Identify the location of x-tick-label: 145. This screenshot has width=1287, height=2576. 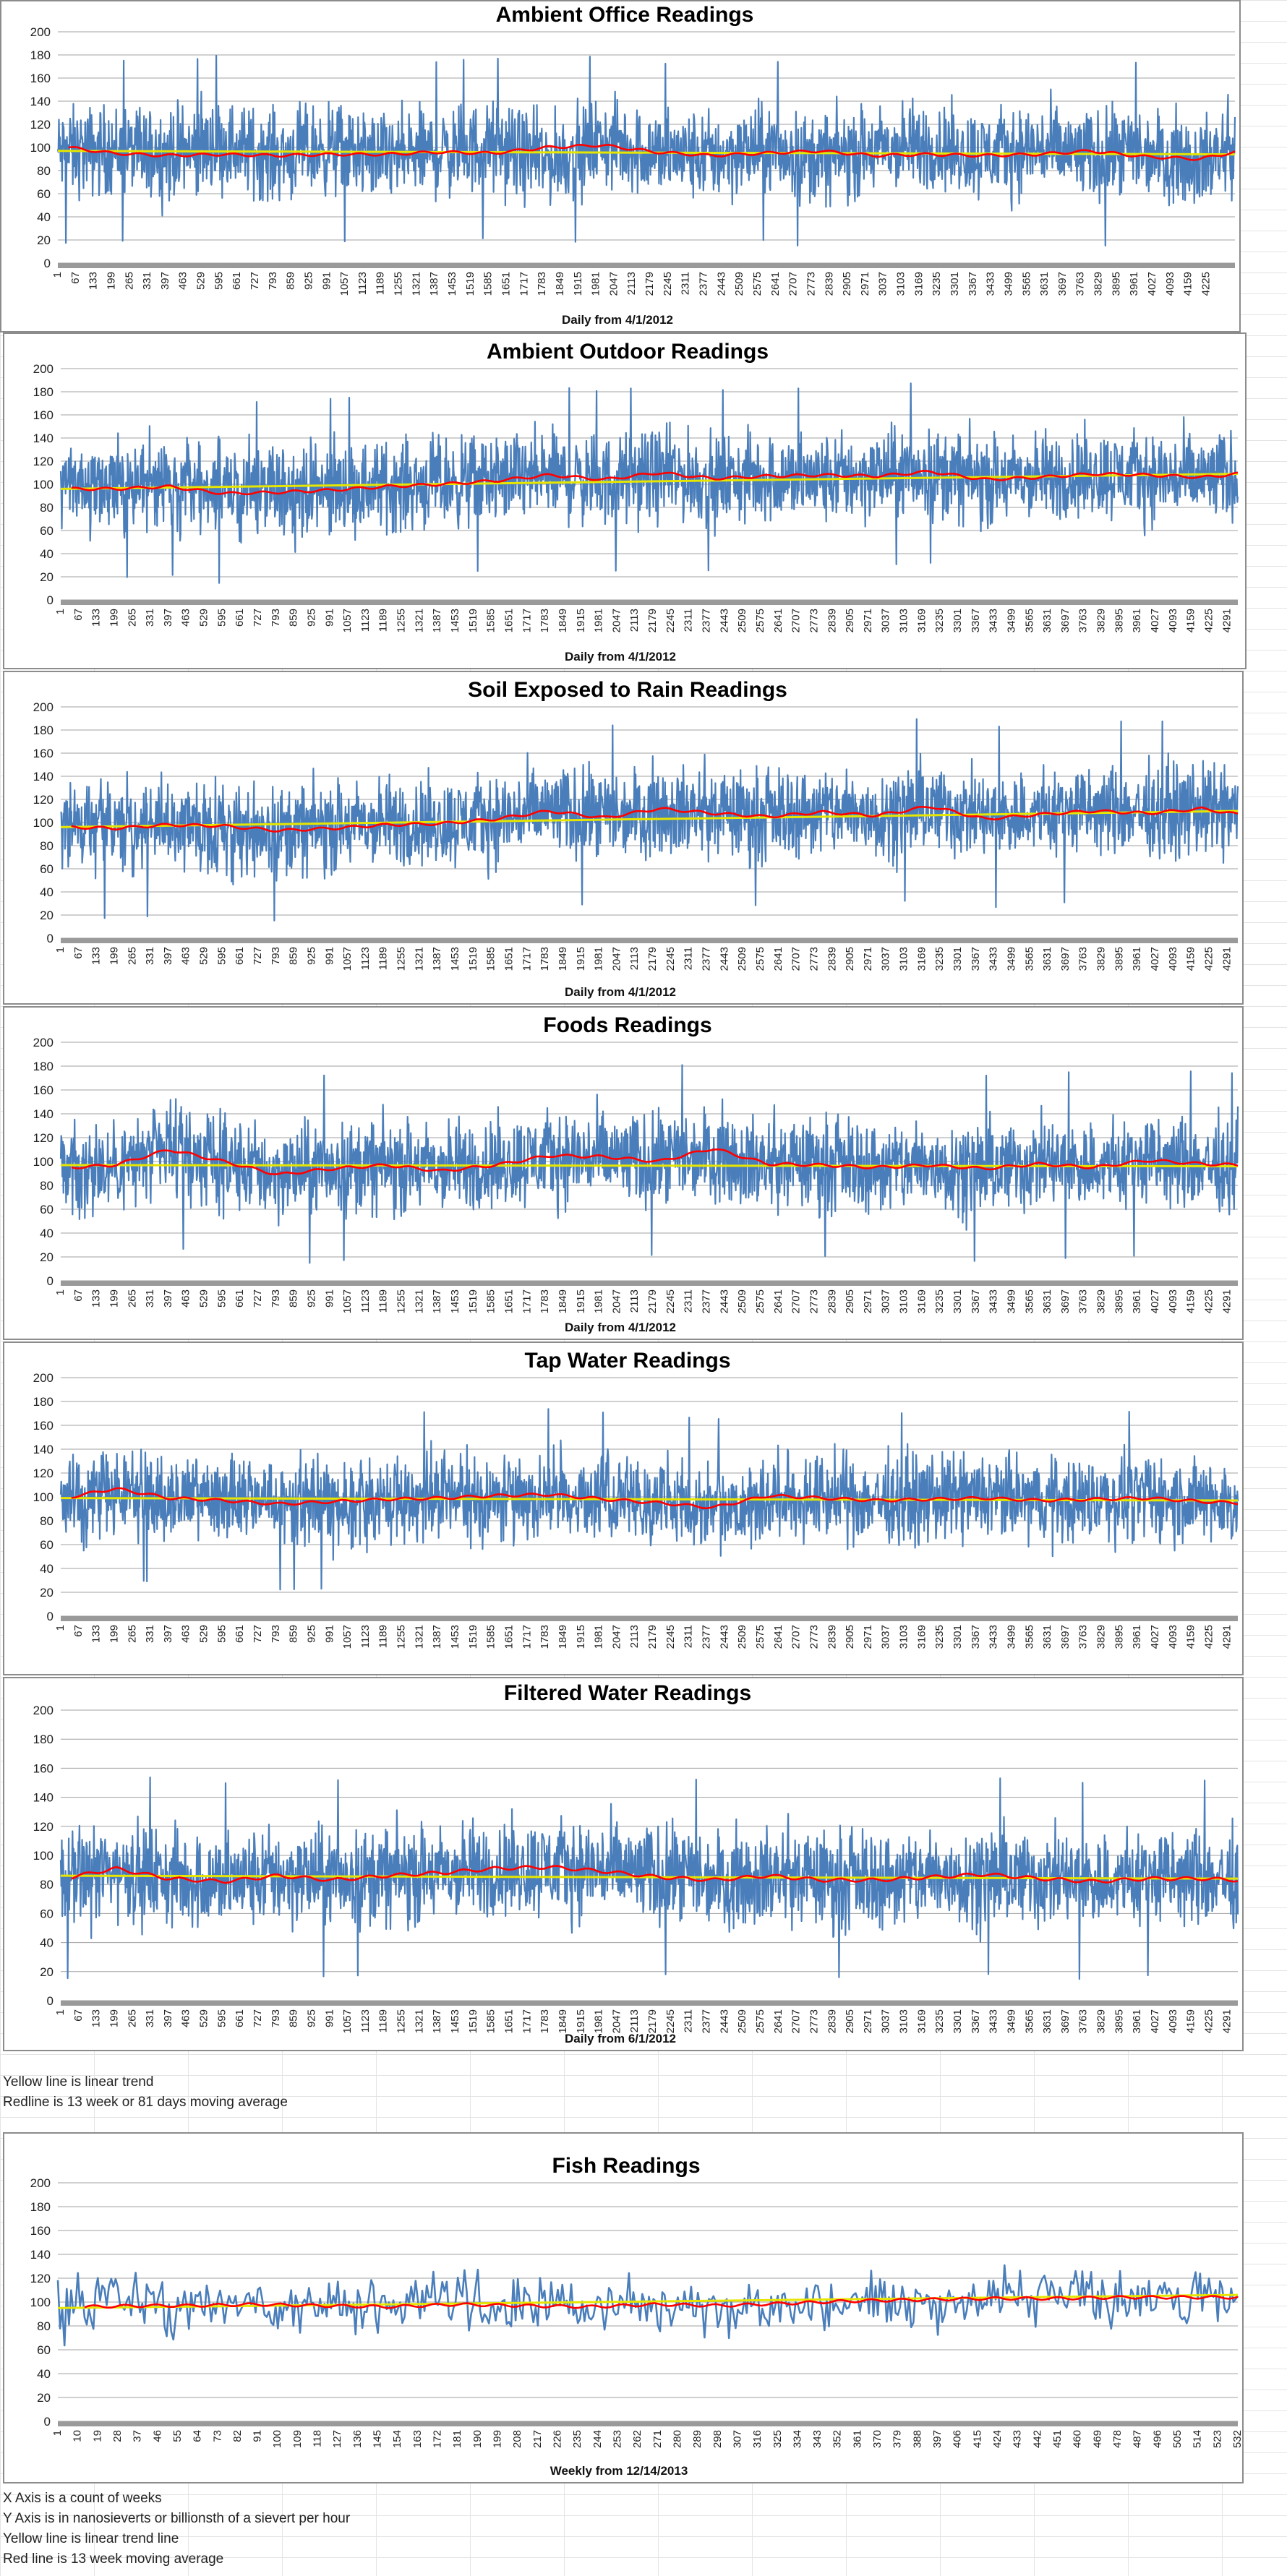
(378, 2439).